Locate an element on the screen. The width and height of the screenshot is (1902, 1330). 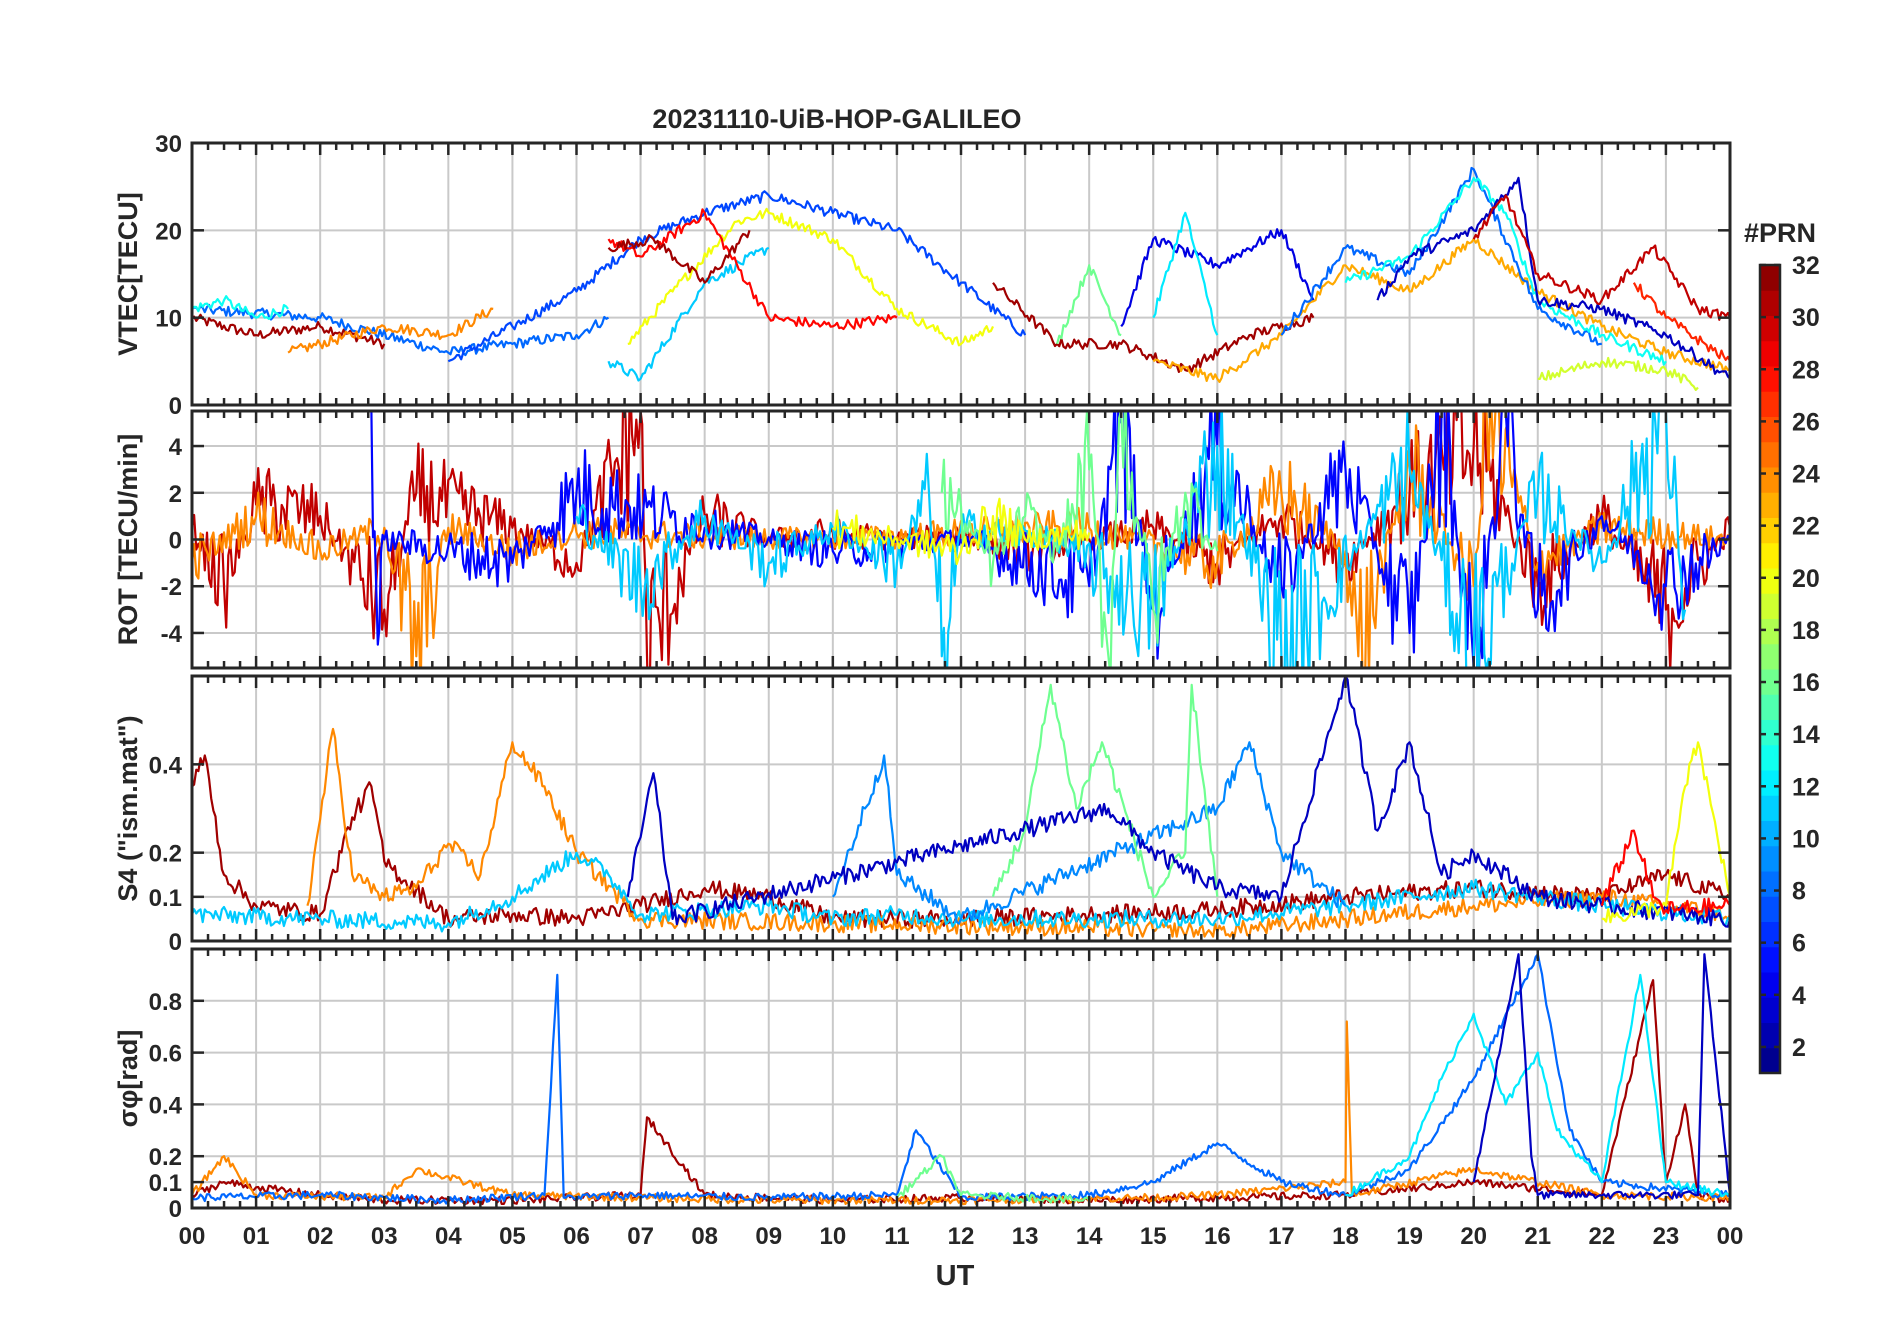
x-tick-label: 23 is located at coordinates (1666, 1236).